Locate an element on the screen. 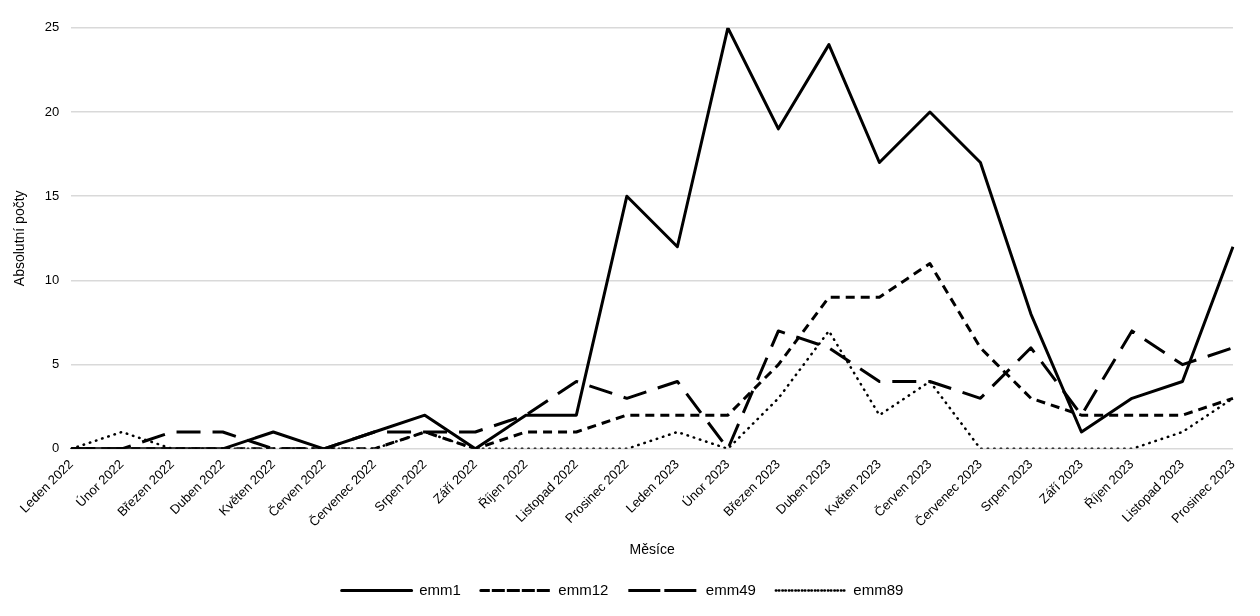 This screenshot has width=1260, height=616. legend-label: emm49 is located at coordinates (730, 589).